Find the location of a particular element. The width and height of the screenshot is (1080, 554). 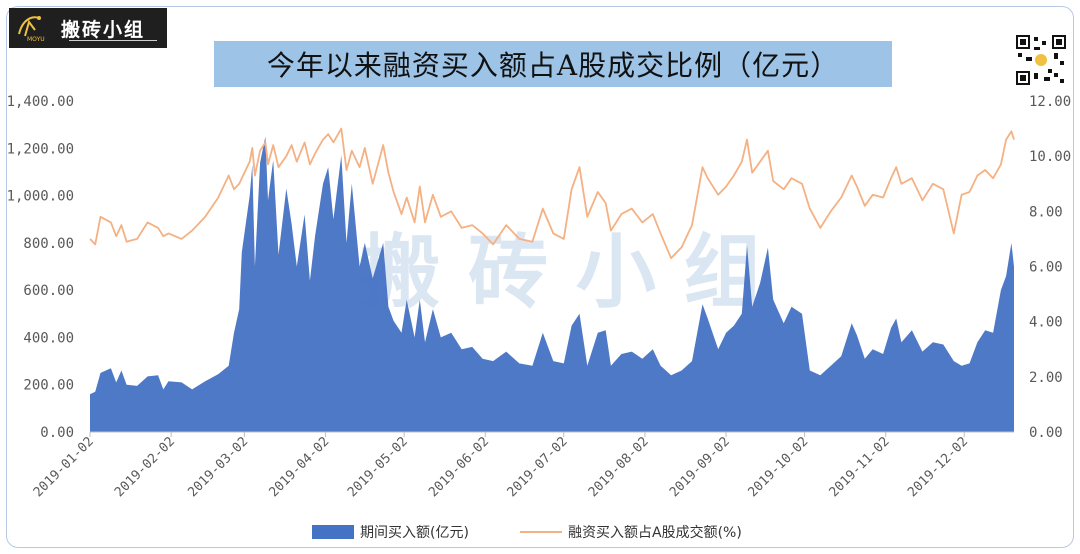

y-right-tick-label: 2.00 is located at coordinates (1046, 378).